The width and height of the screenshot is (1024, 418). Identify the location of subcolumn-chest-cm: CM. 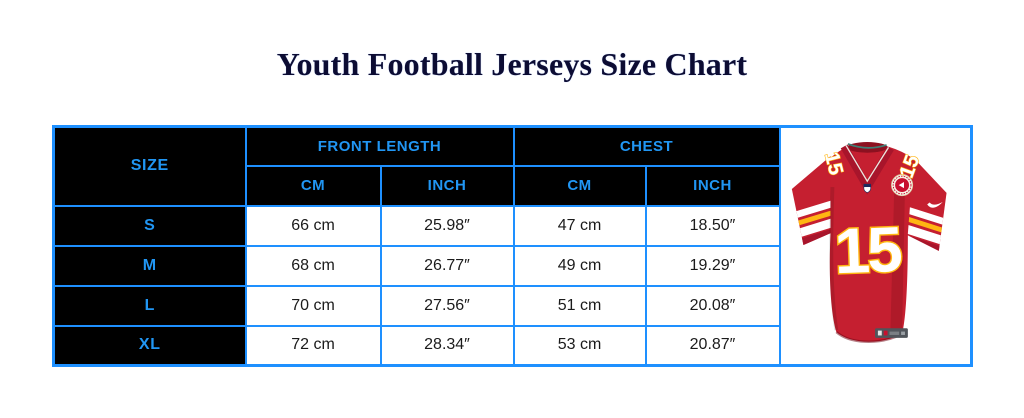
(579, 185).